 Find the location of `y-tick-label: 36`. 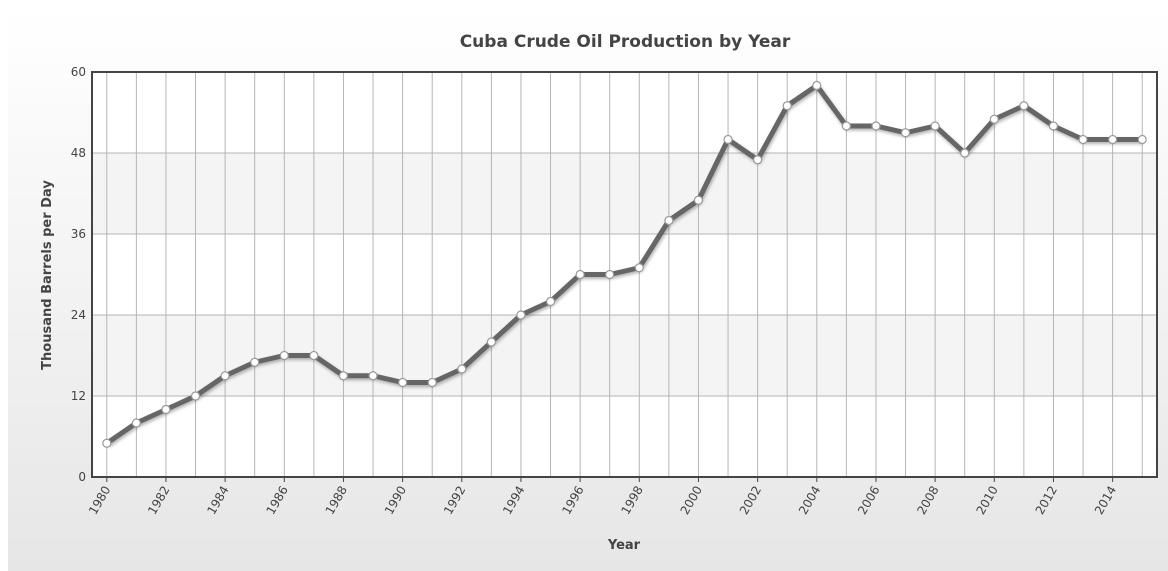

y-tick-label: 36 is located at coordinates (78, 234).